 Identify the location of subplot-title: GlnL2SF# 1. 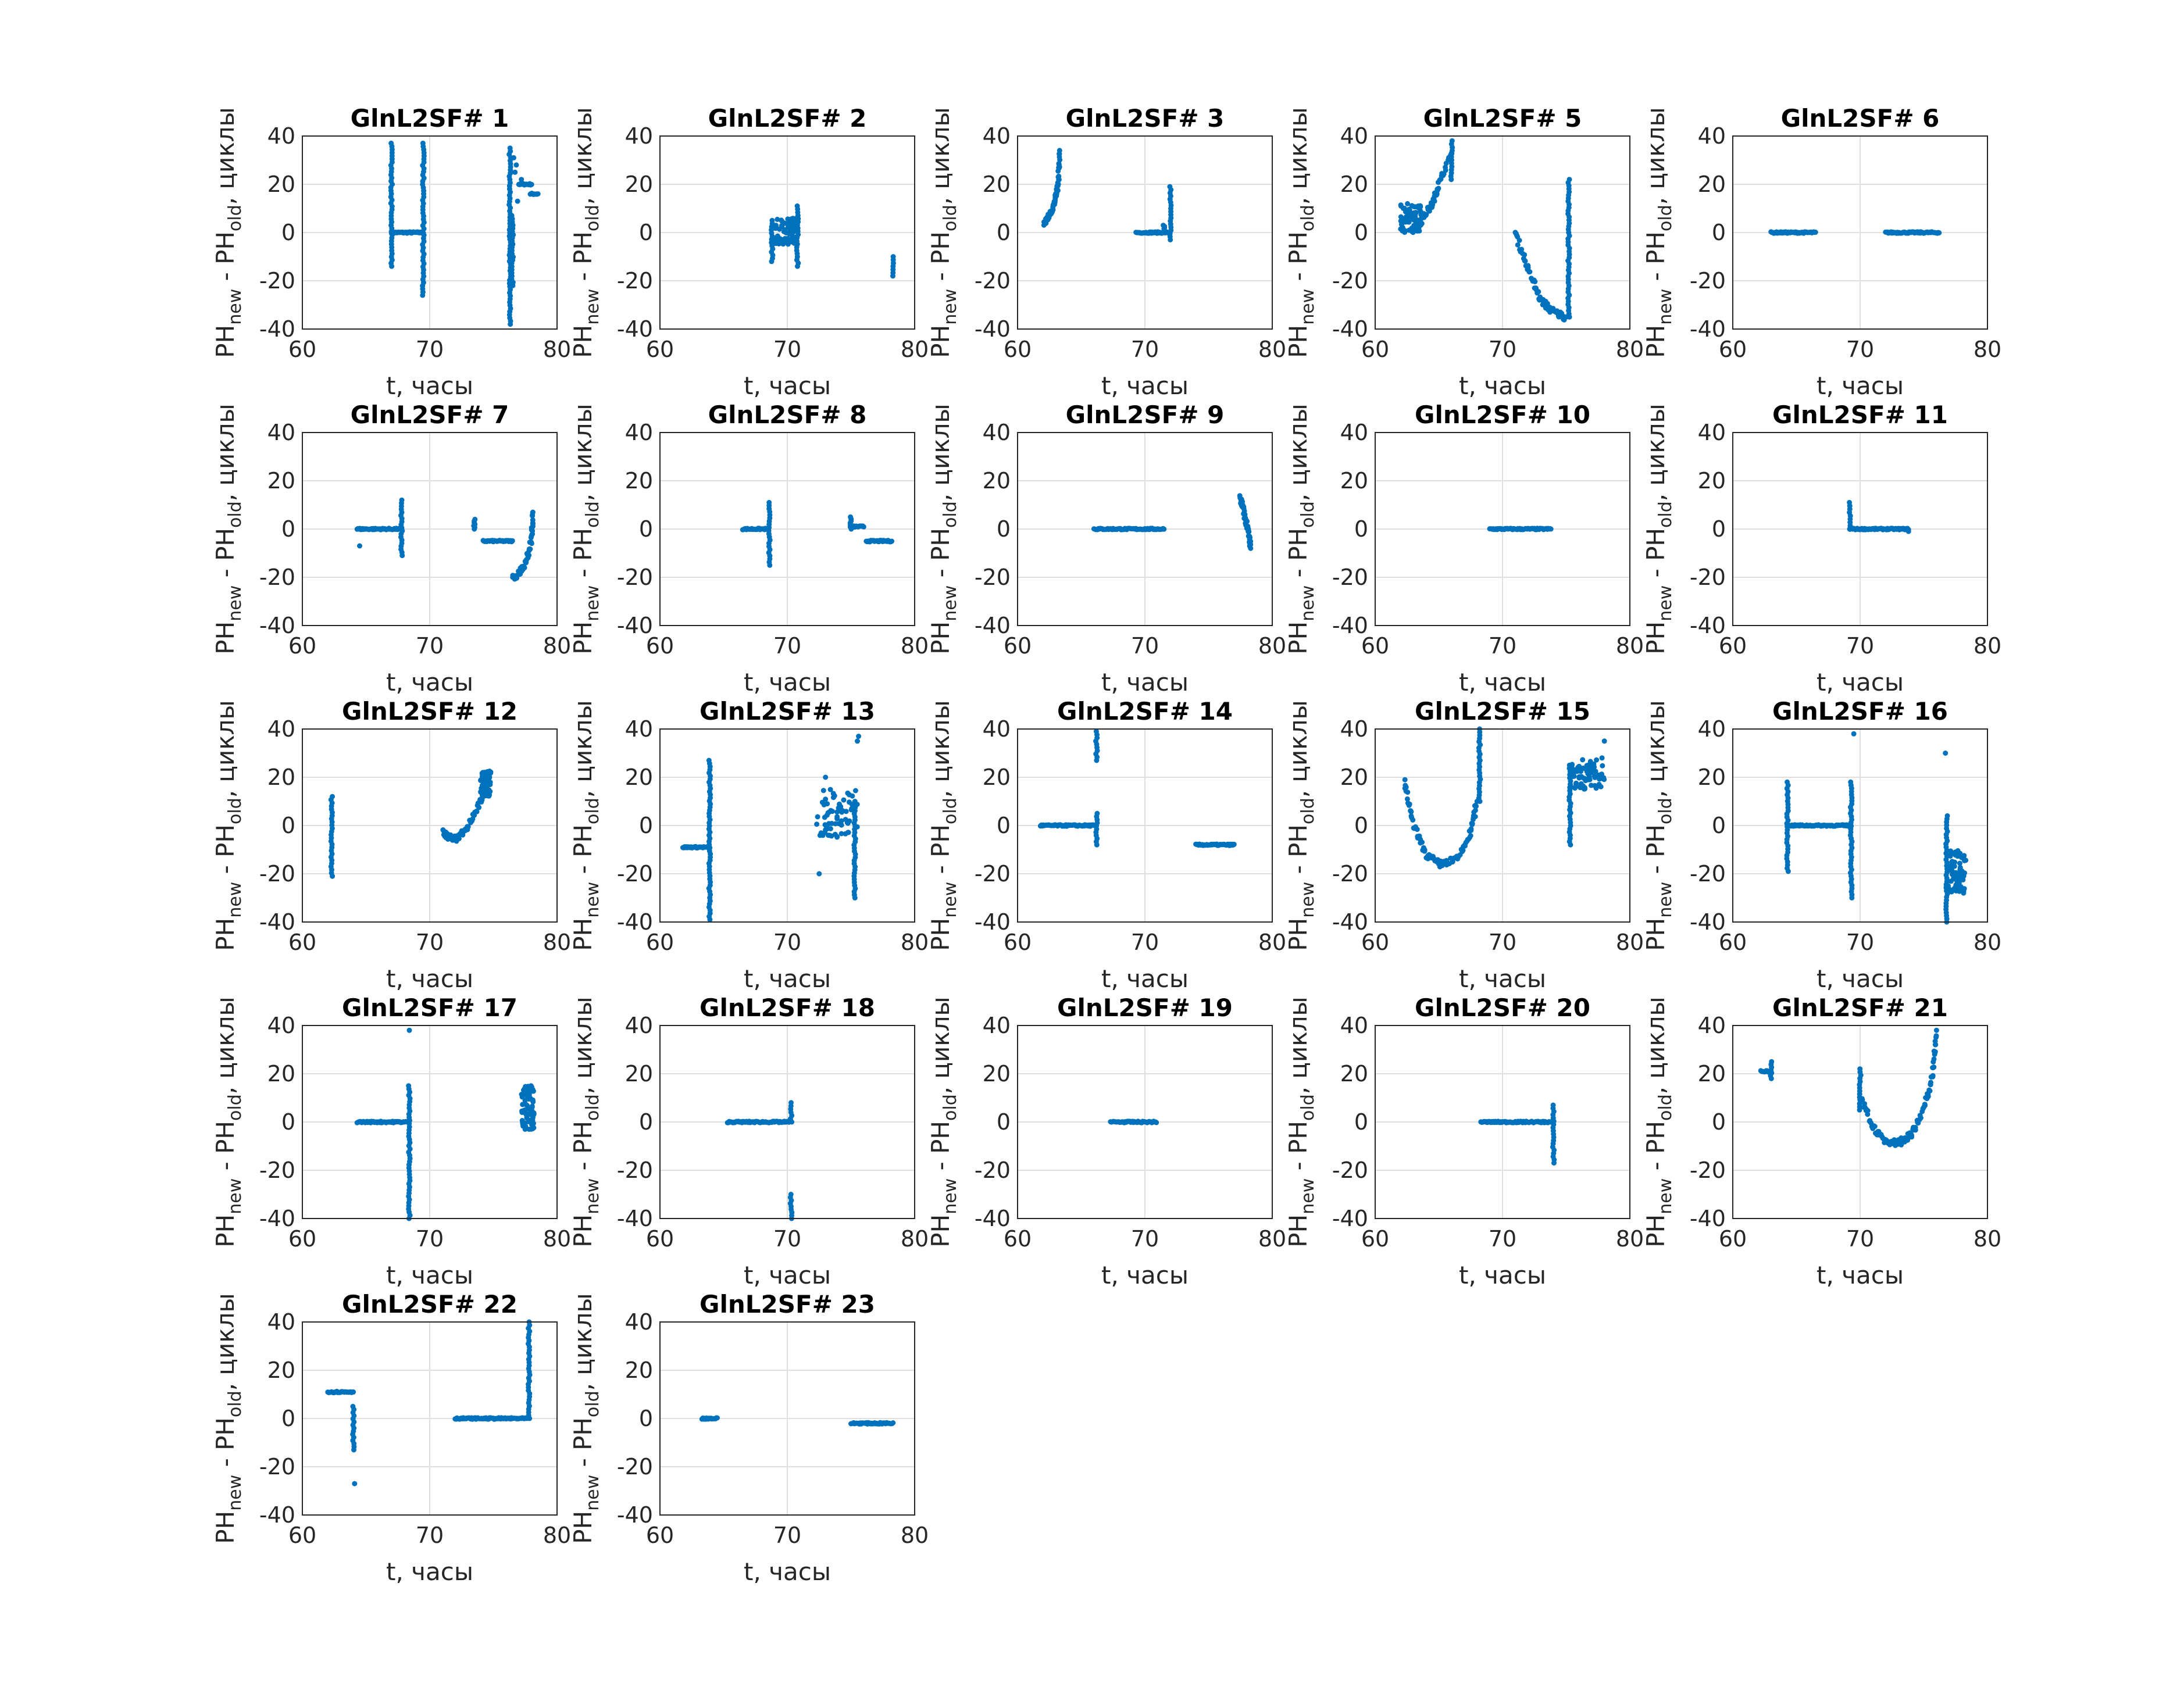
(430, 118).